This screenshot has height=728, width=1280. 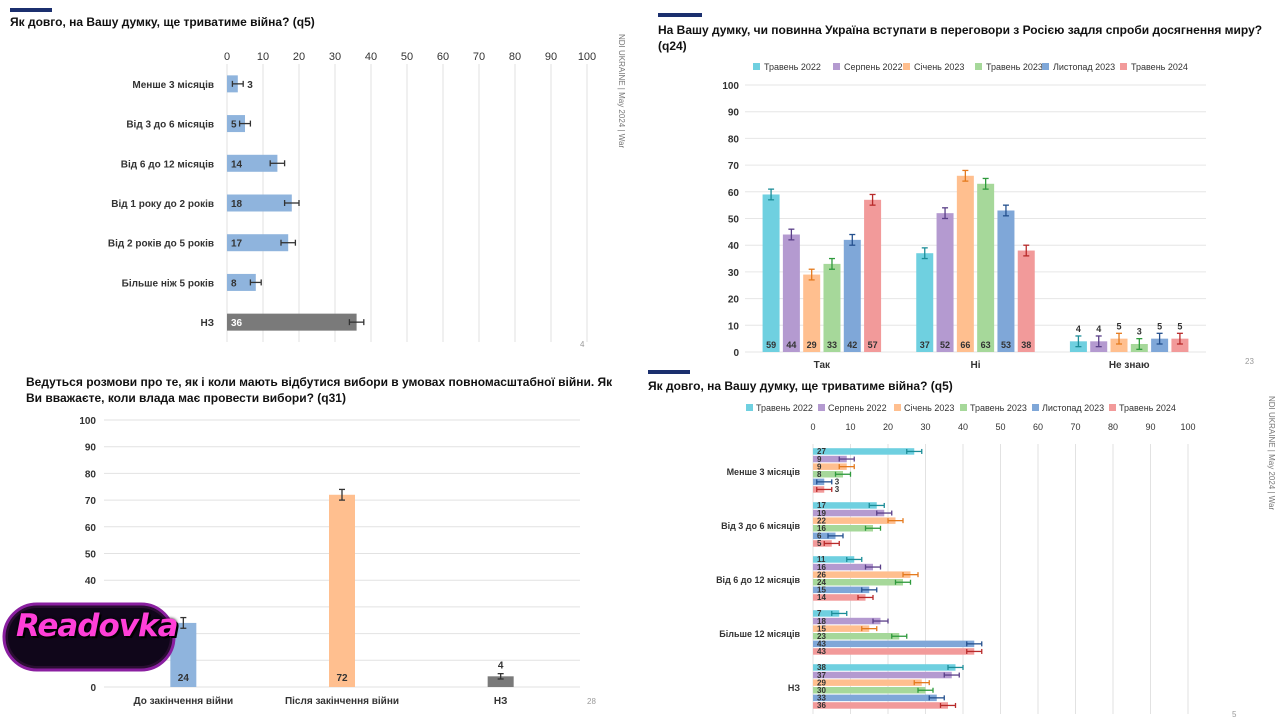 I want to click on category-label: Менше 3 місяців, so click(x=764, y=472).